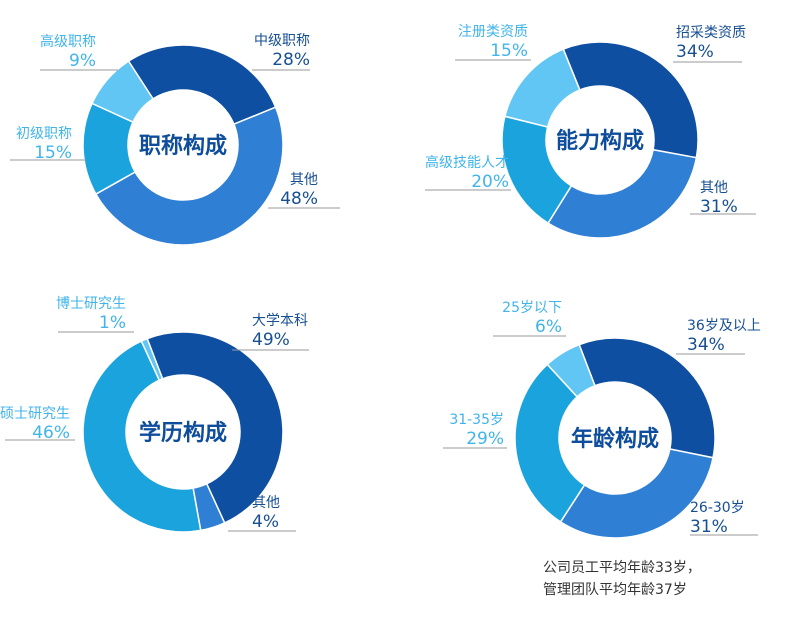  I want to click on ability-composition-center-title: 能力构成, so click(600, 141).